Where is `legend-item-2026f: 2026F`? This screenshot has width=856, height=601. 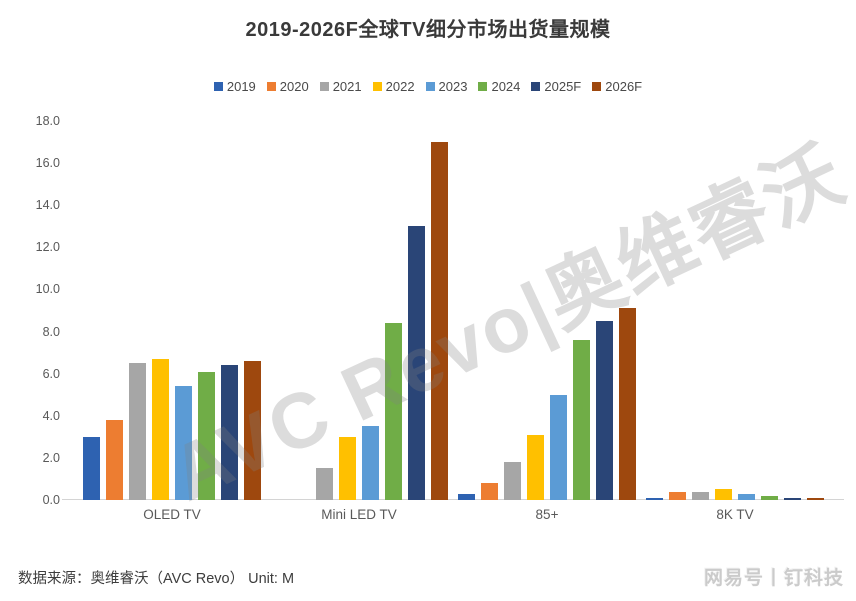
legend-item-2026f: 2026F is located at coordinates (617, 86).